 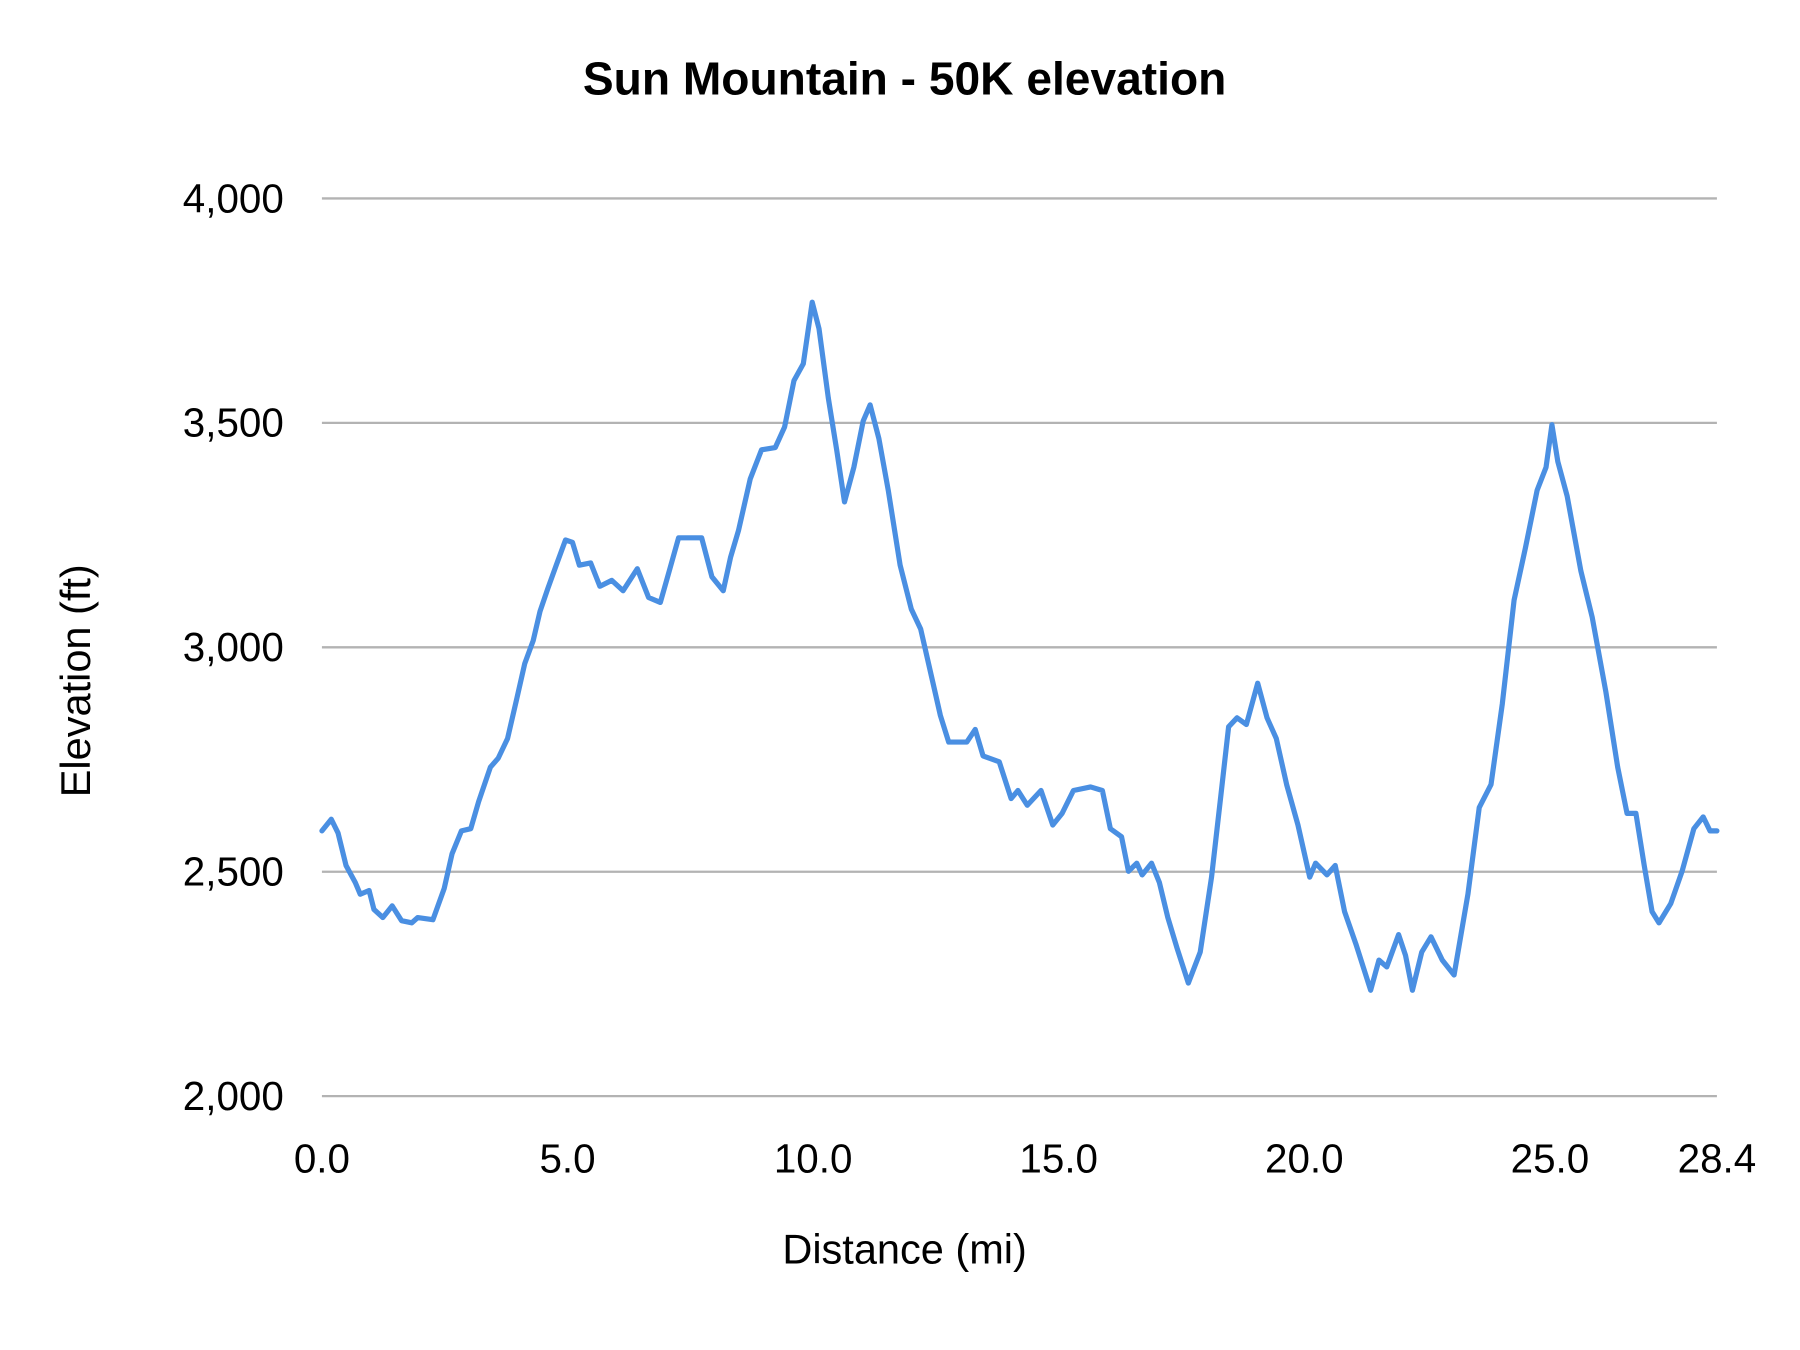 What do you see at coordinates (1717, 1158) in the screenshot?
I see `x-tick-label: 28.4` at bounding box center [1717, 1158].